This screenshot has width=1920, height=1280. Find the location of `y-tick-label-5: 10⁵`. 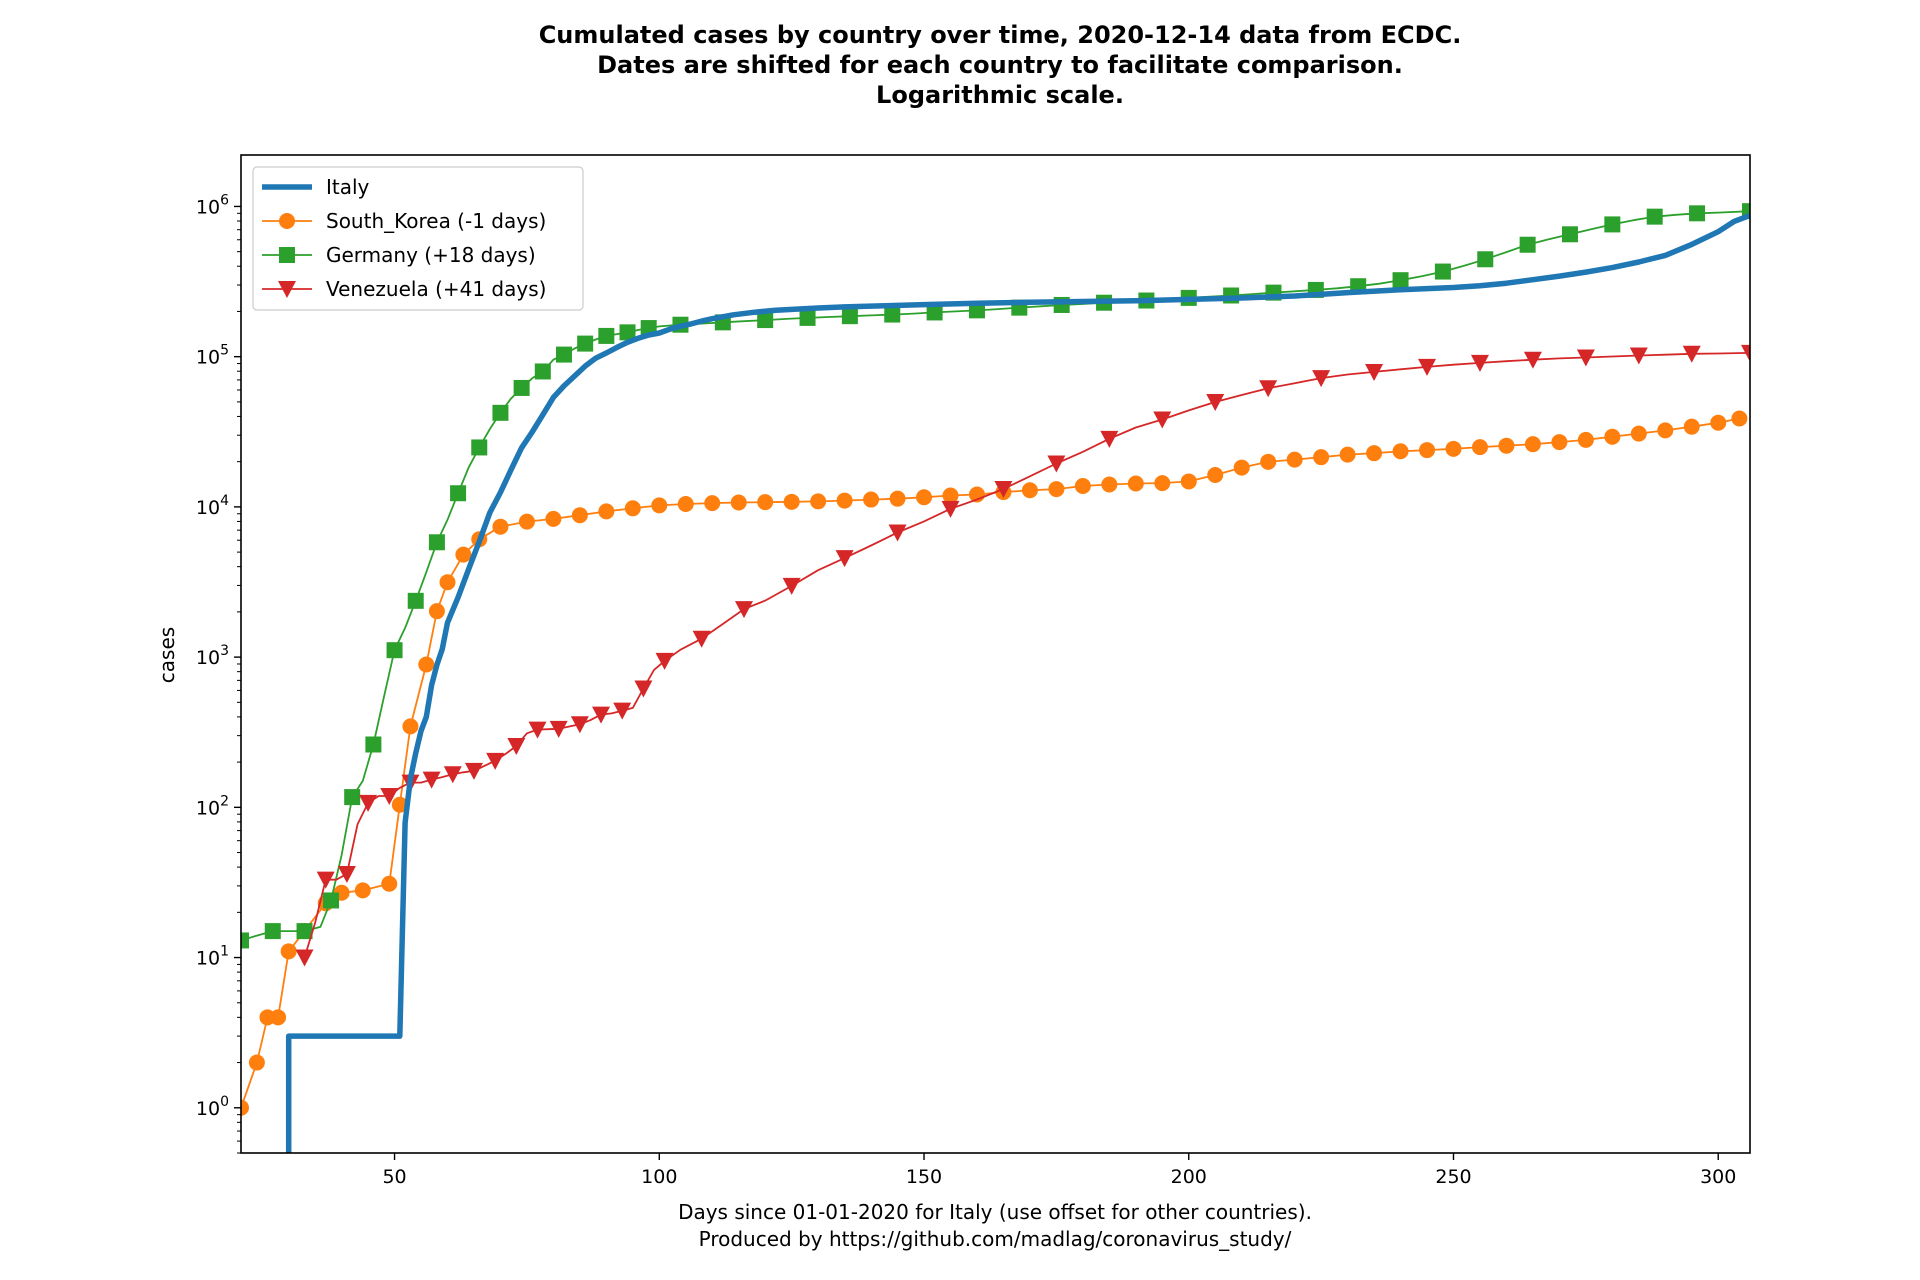

y-tick-label-5: 10⁵ is located at coordinates (212, 356).